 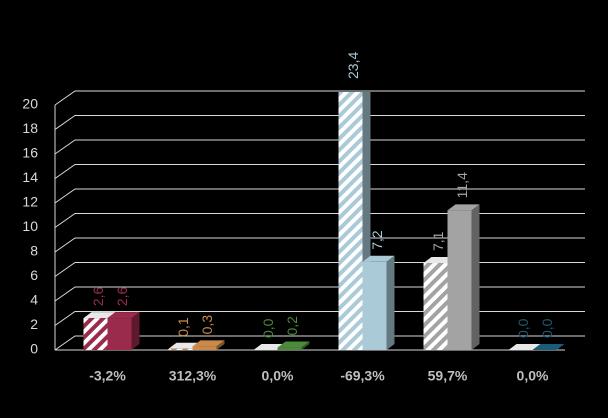 What do you see at coordinates (30, 104) in the screenshot?
I see `y-tick-label: 20` at bounding box center [30, 104].